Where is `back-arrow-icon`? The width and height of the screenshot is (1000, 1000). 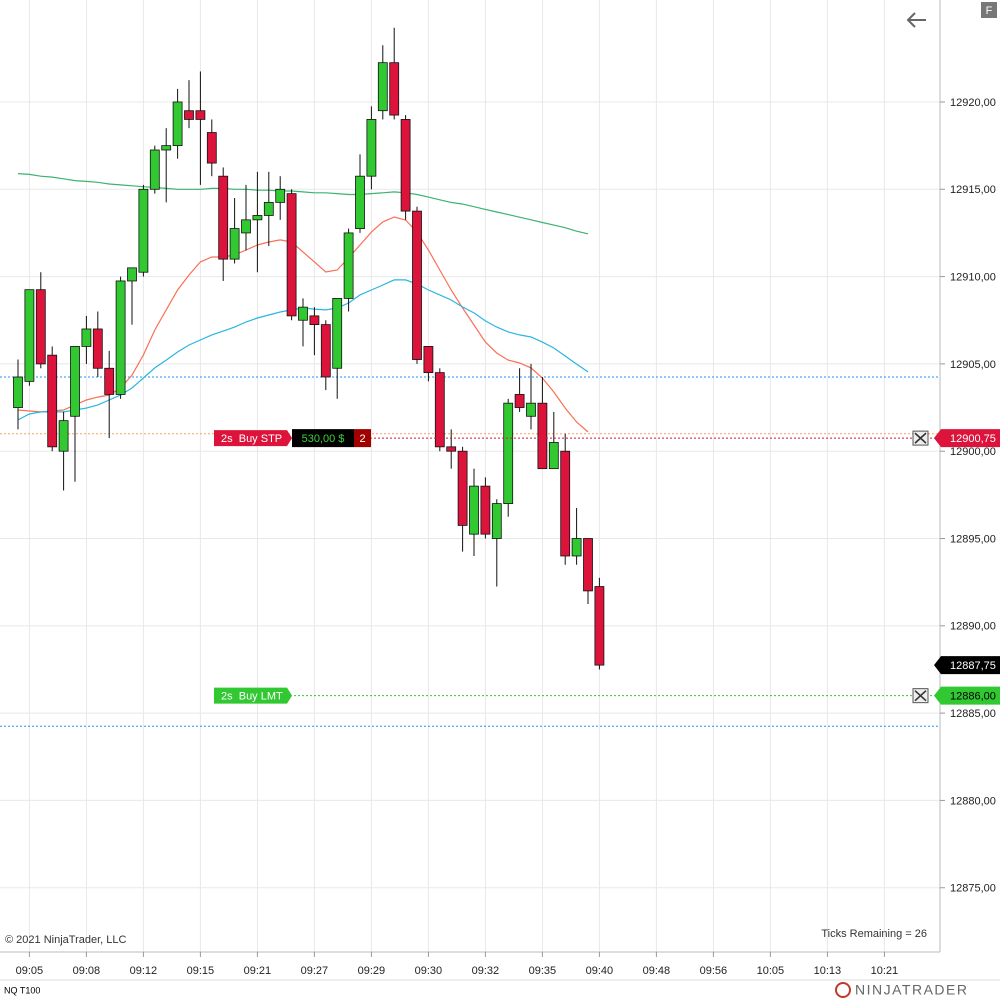 back-arrow-icon is located at coordinates (916, 20).